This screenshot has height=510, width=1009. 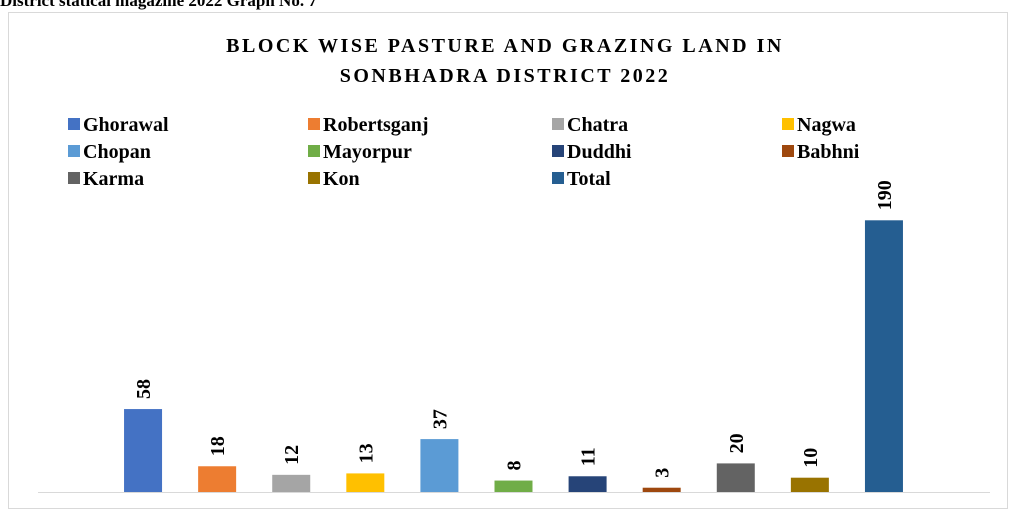 What do you see at coordinates (126, 125) in the screenshot?
I see `legend-label: Ghorawal` at bounding box center [126, 125].